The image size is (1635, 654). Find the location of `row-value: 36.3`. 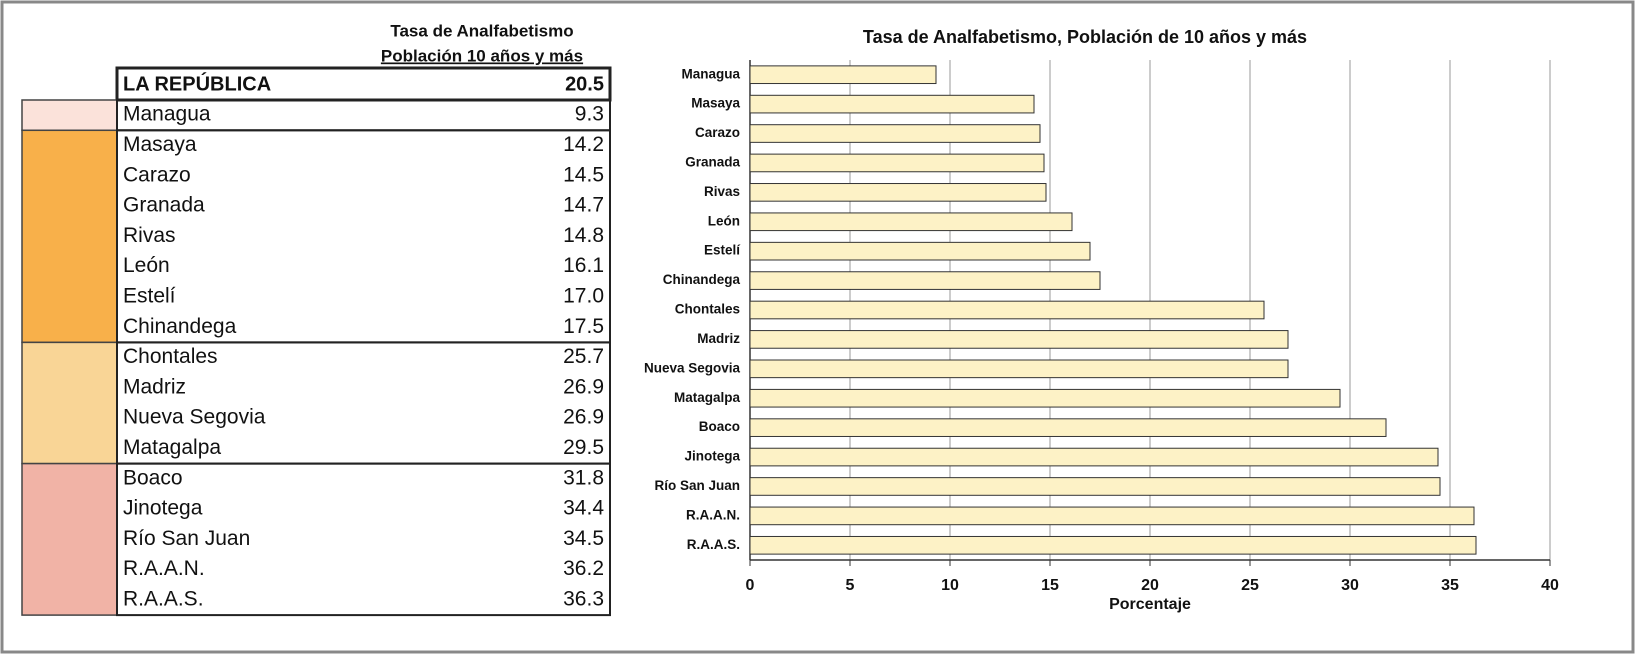

row-value: 36.3 is located at coordinates (583, 598).